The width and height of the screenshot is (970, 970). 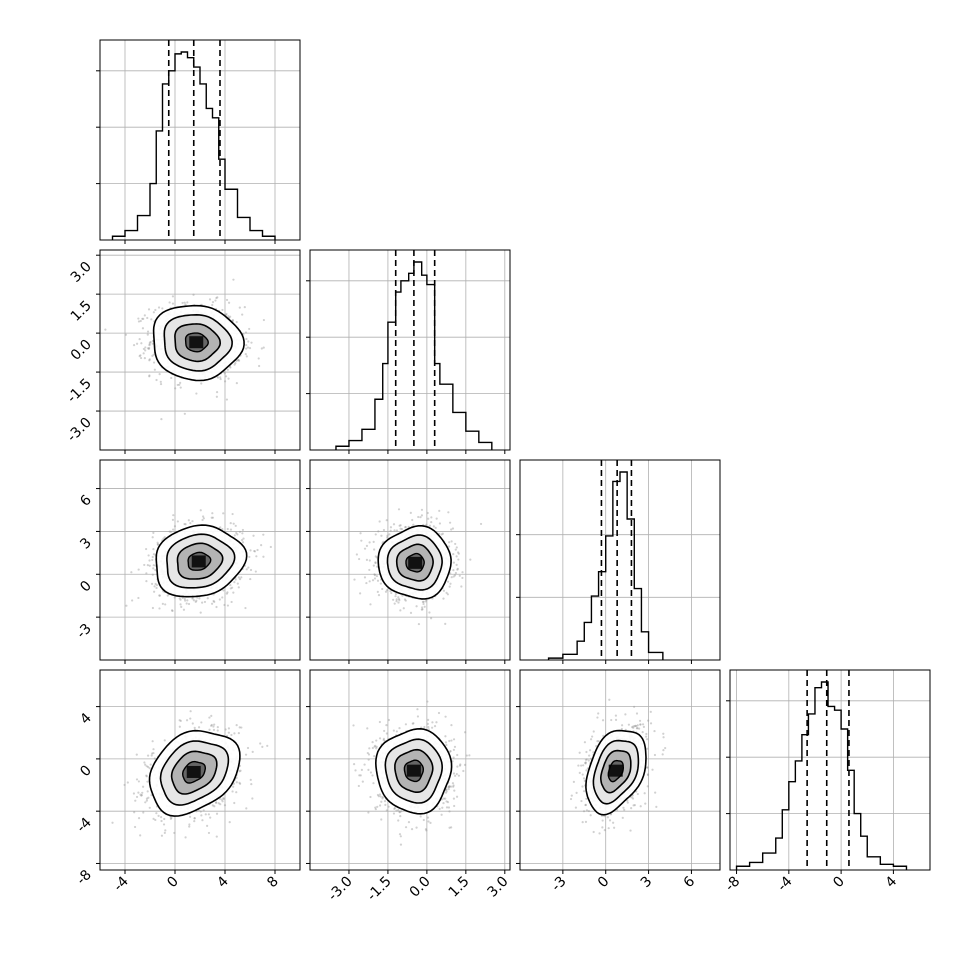 I want to click on x-tick-label: 0, so click(x=173, y=883).